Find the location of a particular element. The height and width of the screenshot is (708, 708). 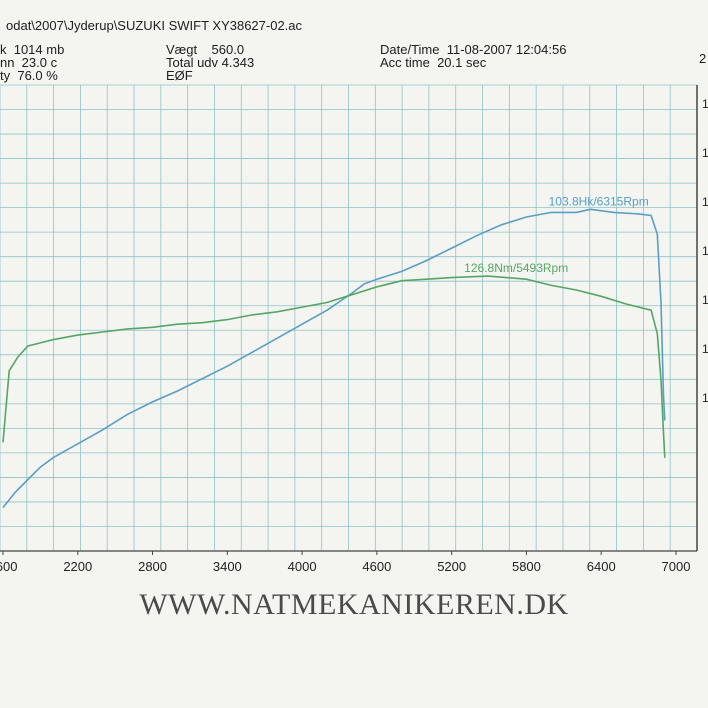

y-axis-ticks: 1 1 1 1 1 1 1 is located at coordinates (705, 251).